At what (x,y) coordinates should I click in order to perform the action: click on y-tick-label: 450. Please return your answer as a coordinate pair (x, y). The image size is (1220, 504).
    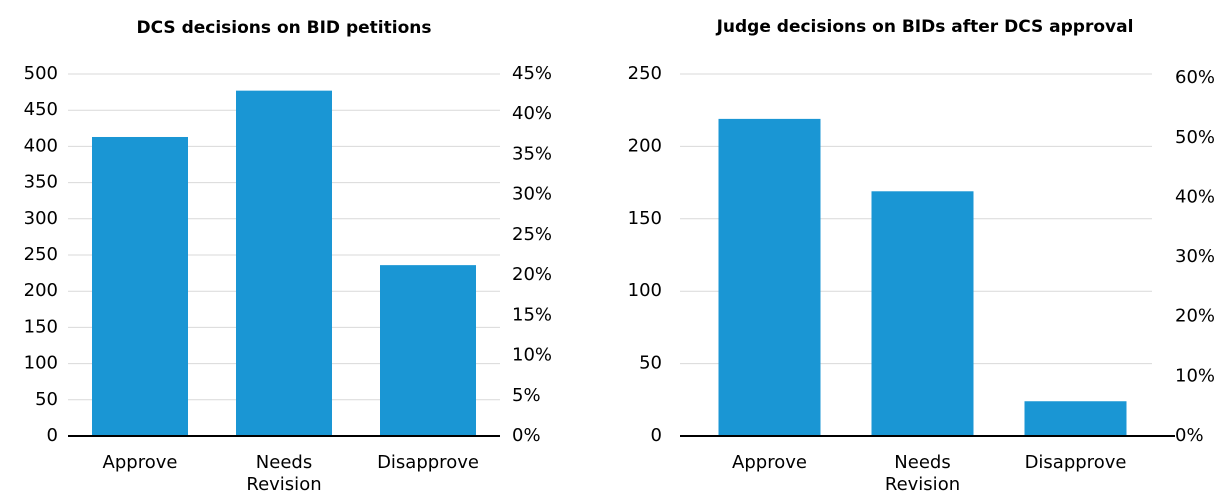
    Looking at the image, I should click on (41, 109).